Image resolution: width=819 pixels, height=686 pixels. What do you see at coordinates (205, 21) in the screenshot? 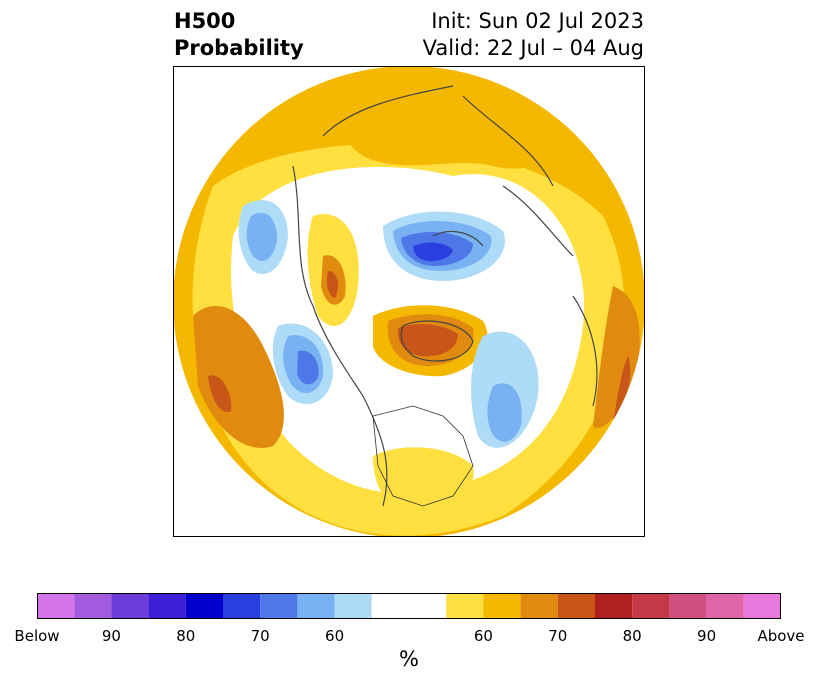
I see `title-line-1: H500` at bounding box center [205, 21].